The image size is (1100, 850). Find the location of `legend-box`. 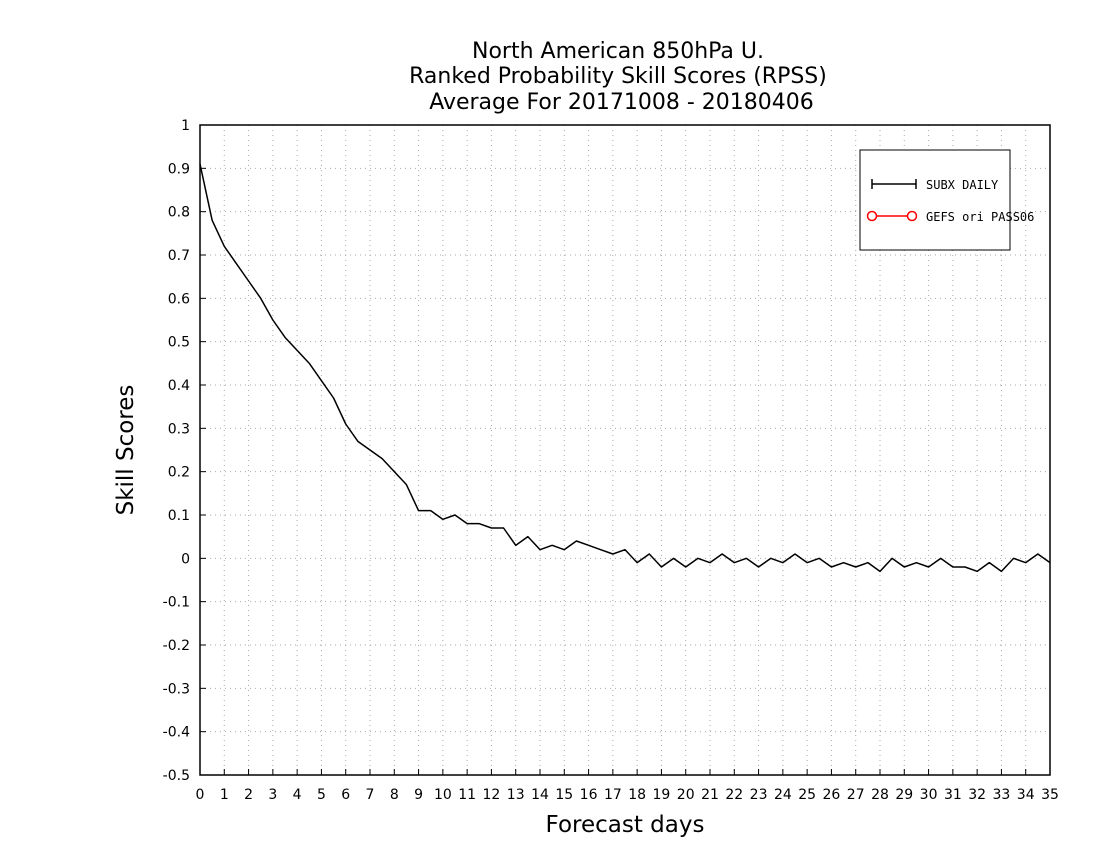

legend-box is located at coordinates (935, 200).